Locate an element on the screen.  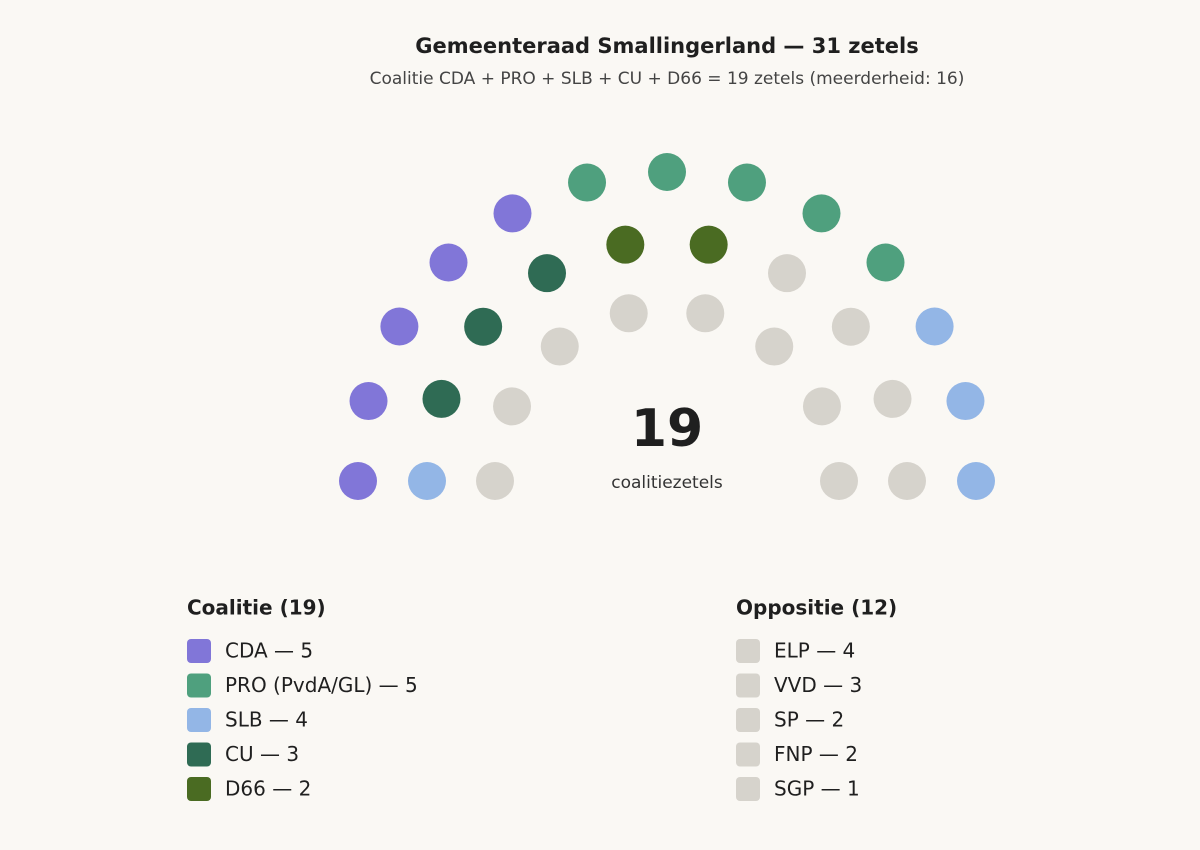
legend-label: FNP — 2 is located at coordinates (816, 754).